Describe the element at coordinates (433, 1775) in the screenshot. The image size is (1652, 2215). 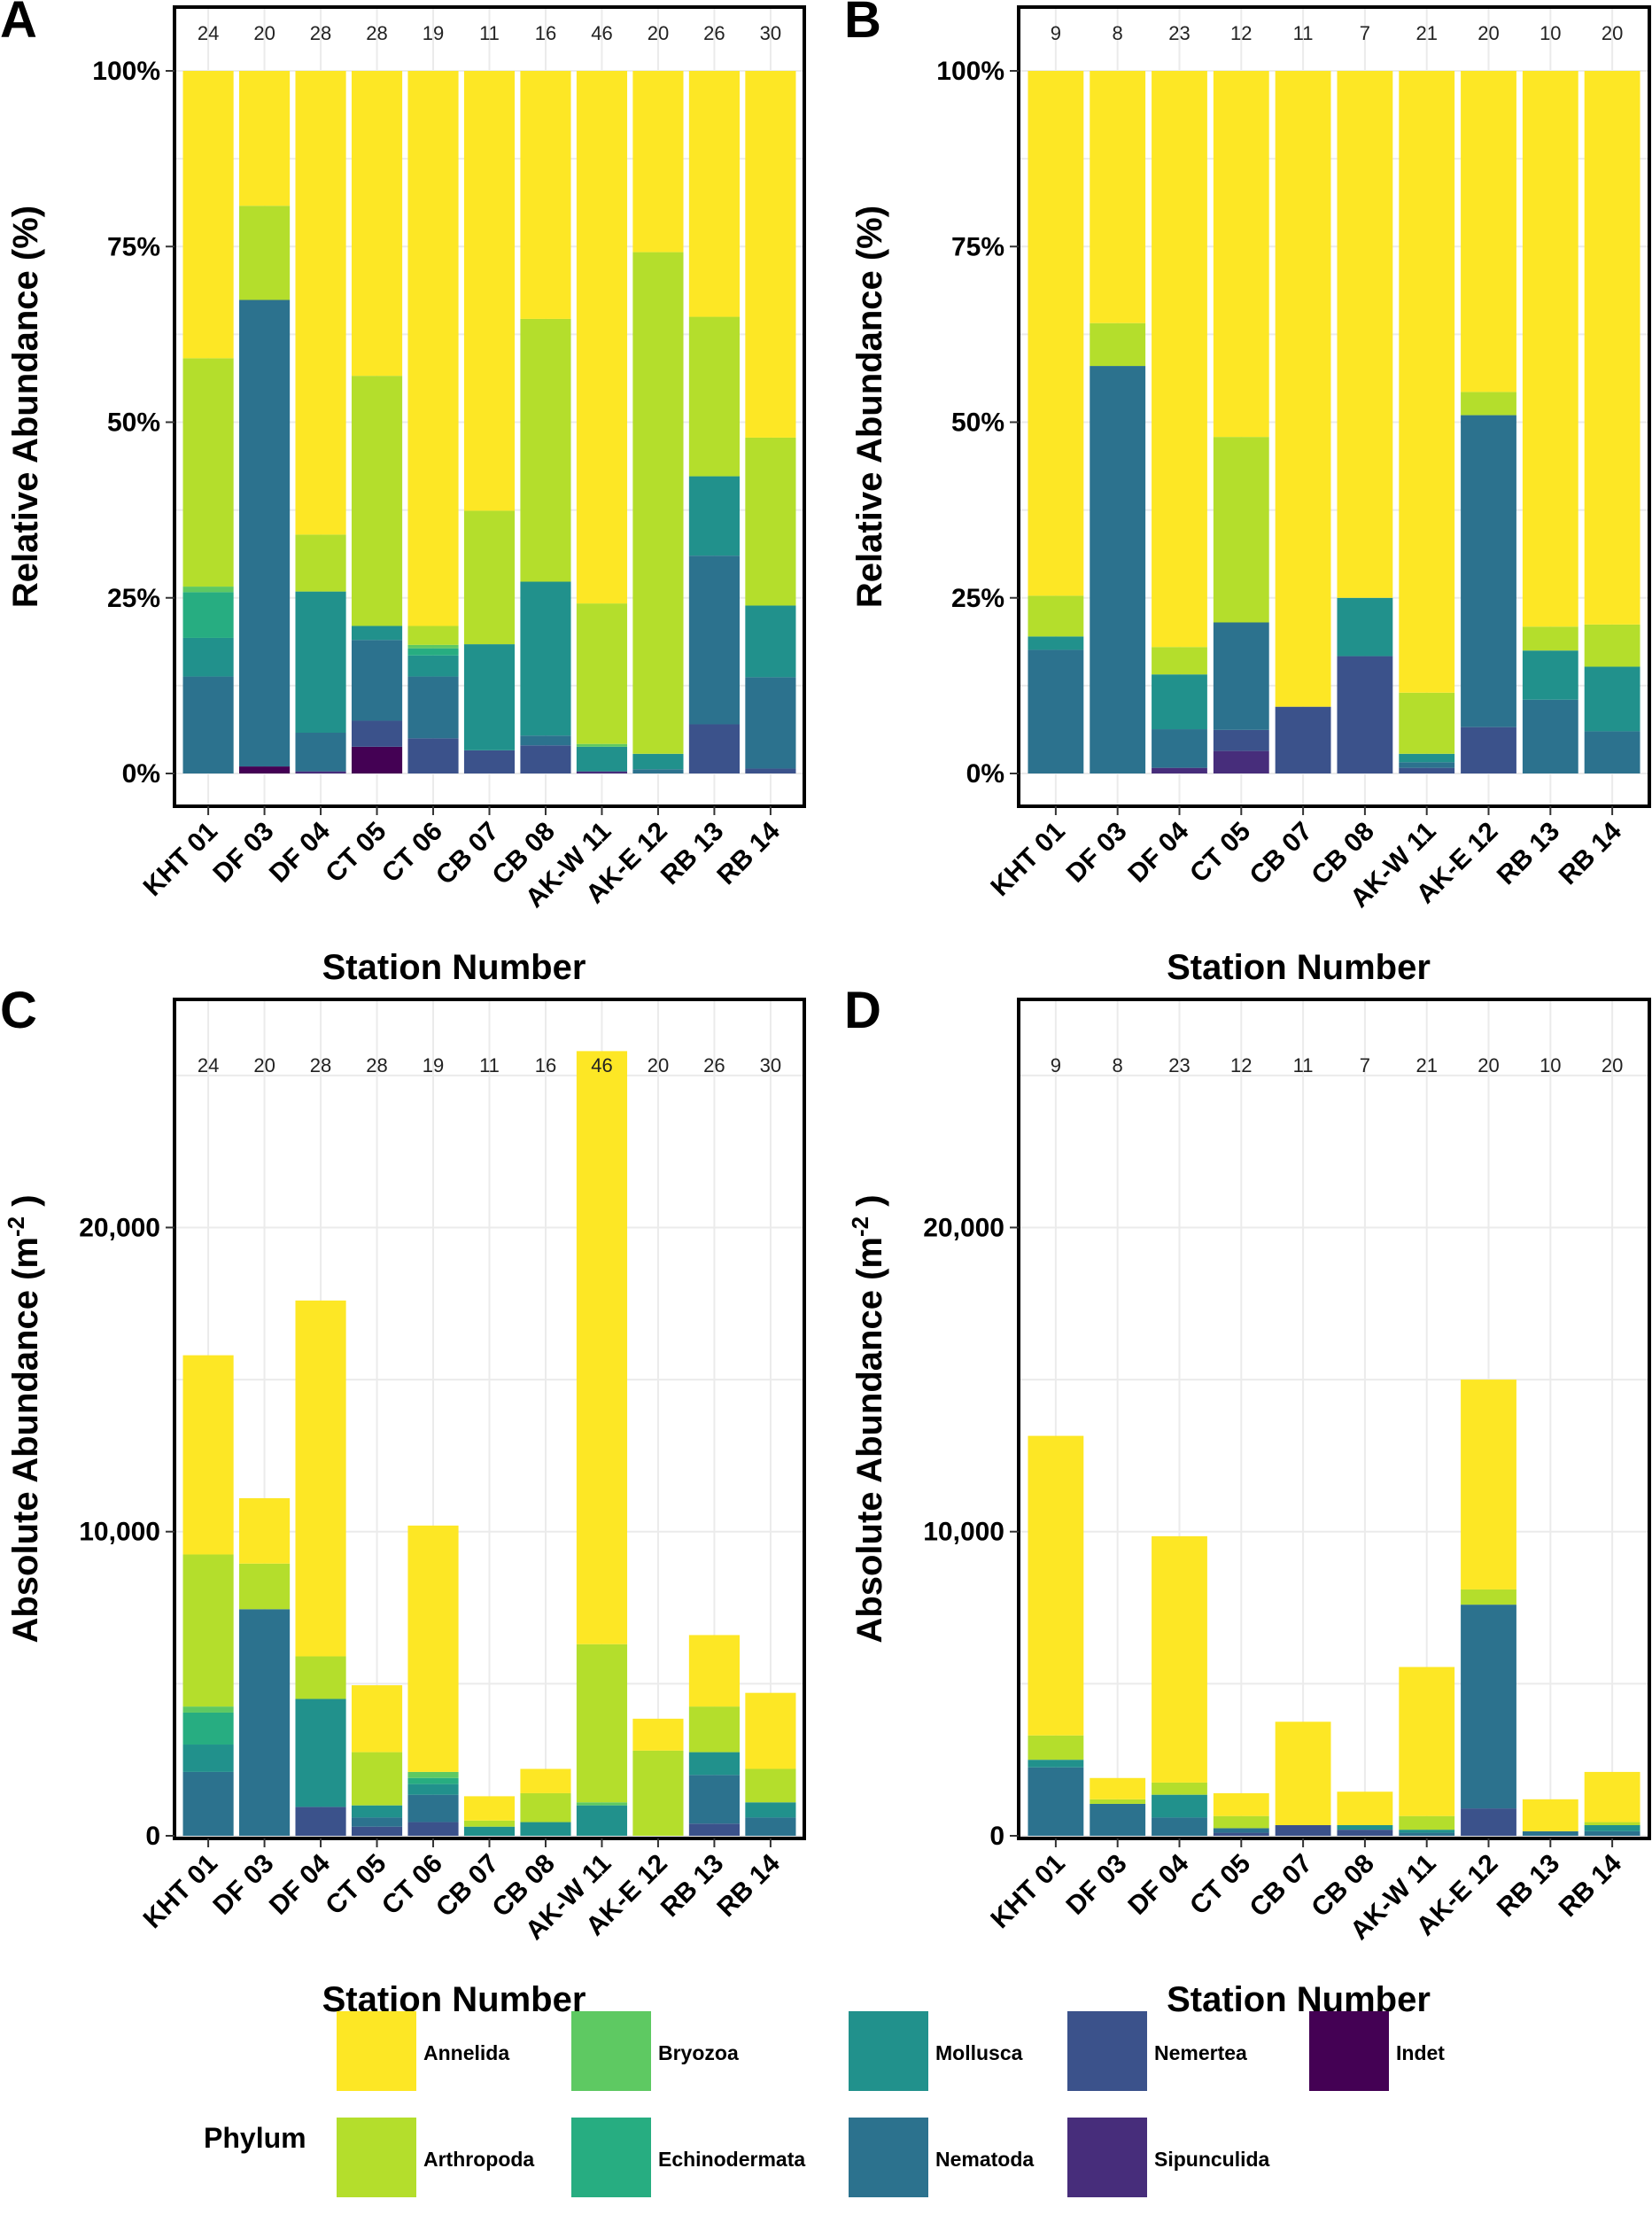
I see `bar-bryozoa-ct06` at that location.